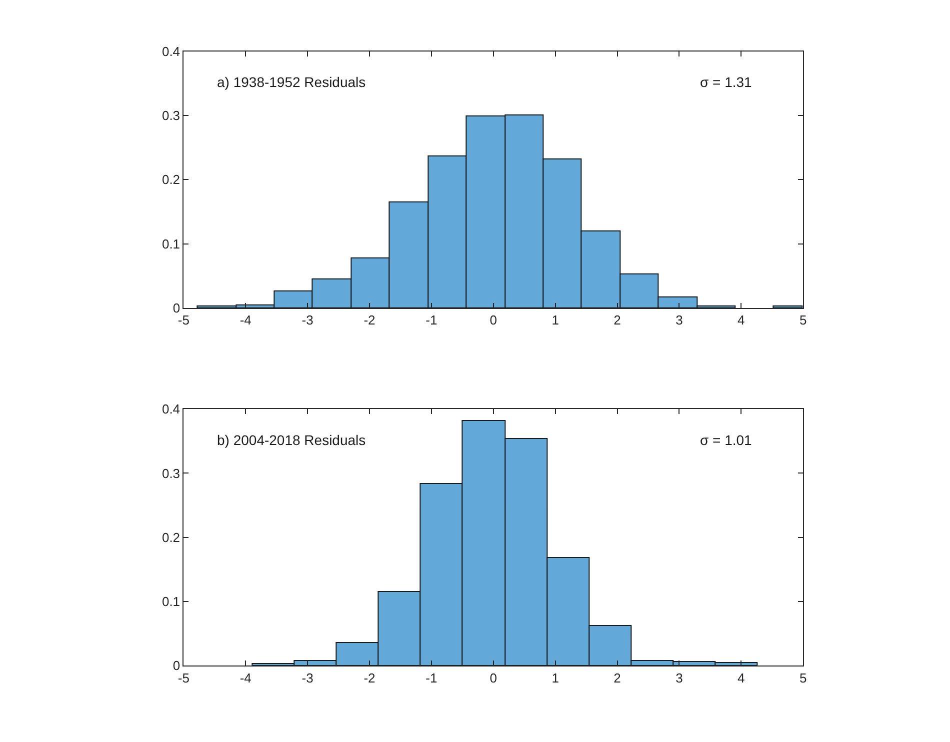 This screenshot has height=742, width=950. What do you see at coordinates (726, 440) in the screenshot?
I see `annotation: σ = 1.01` at bounding box center [726, 440].